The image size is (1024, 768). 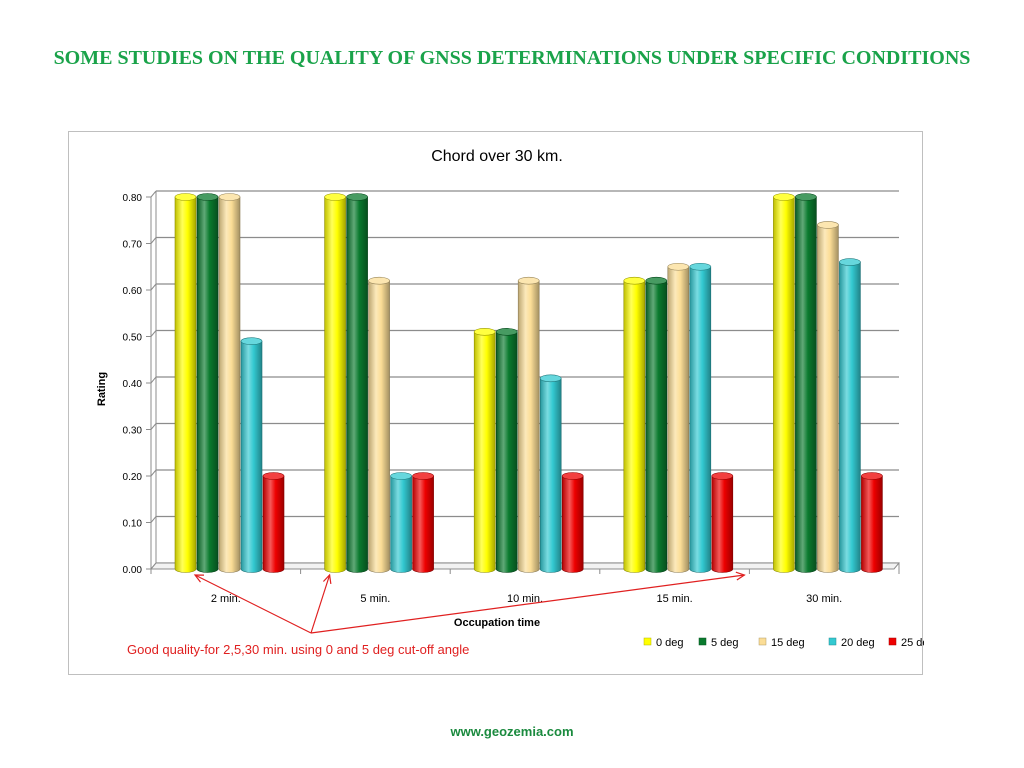 What do you see at coordinates (133, 338) in the screenshot?
I see `y-tick-label: 0.50` at bounding box center [133, 338].